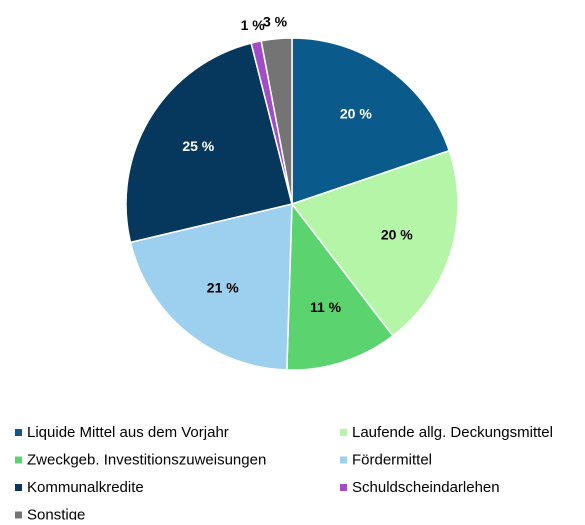 This screenshot has width=585, height=525. What do you see at coordinates (146, 459) in the screenshot?
I see `legend-label: Zweckgeb. Investitionszuweisungen` at bounding box center [146, 459].